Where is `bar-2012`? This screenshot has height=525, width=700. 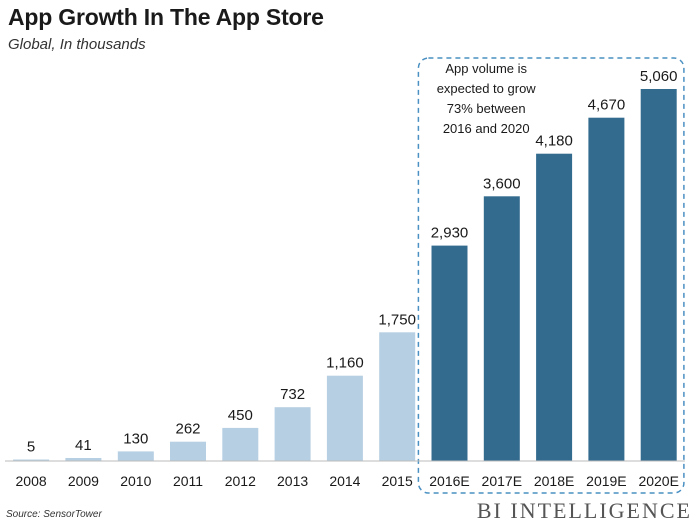
bar-2012 is located at coordinates (240, 444).